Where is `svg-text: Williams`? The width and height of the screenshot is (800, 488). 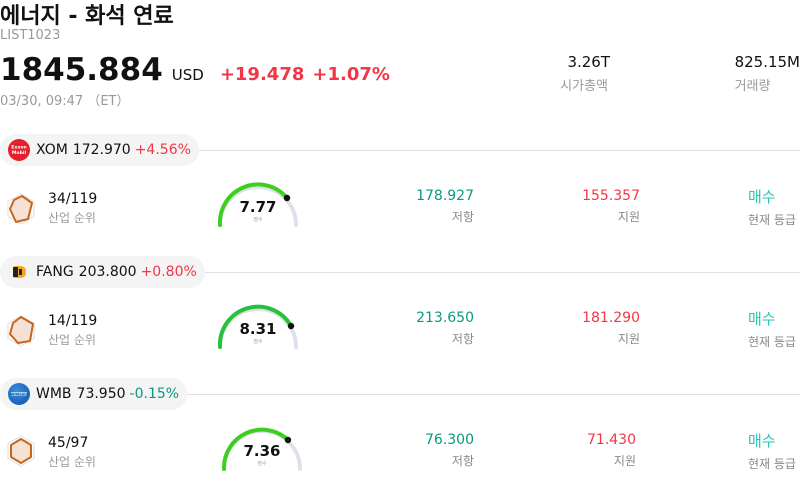
svg-text: Williams is located at coordinates (18, 395).